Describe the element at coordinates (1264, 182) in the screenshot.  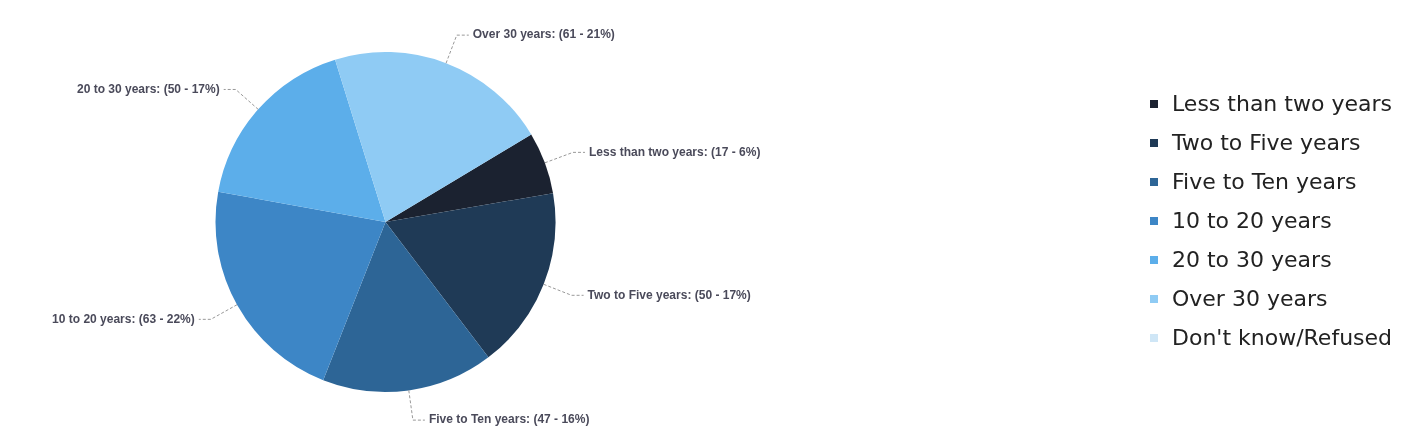
I see `legend-label: Five to Ten years` at that location.